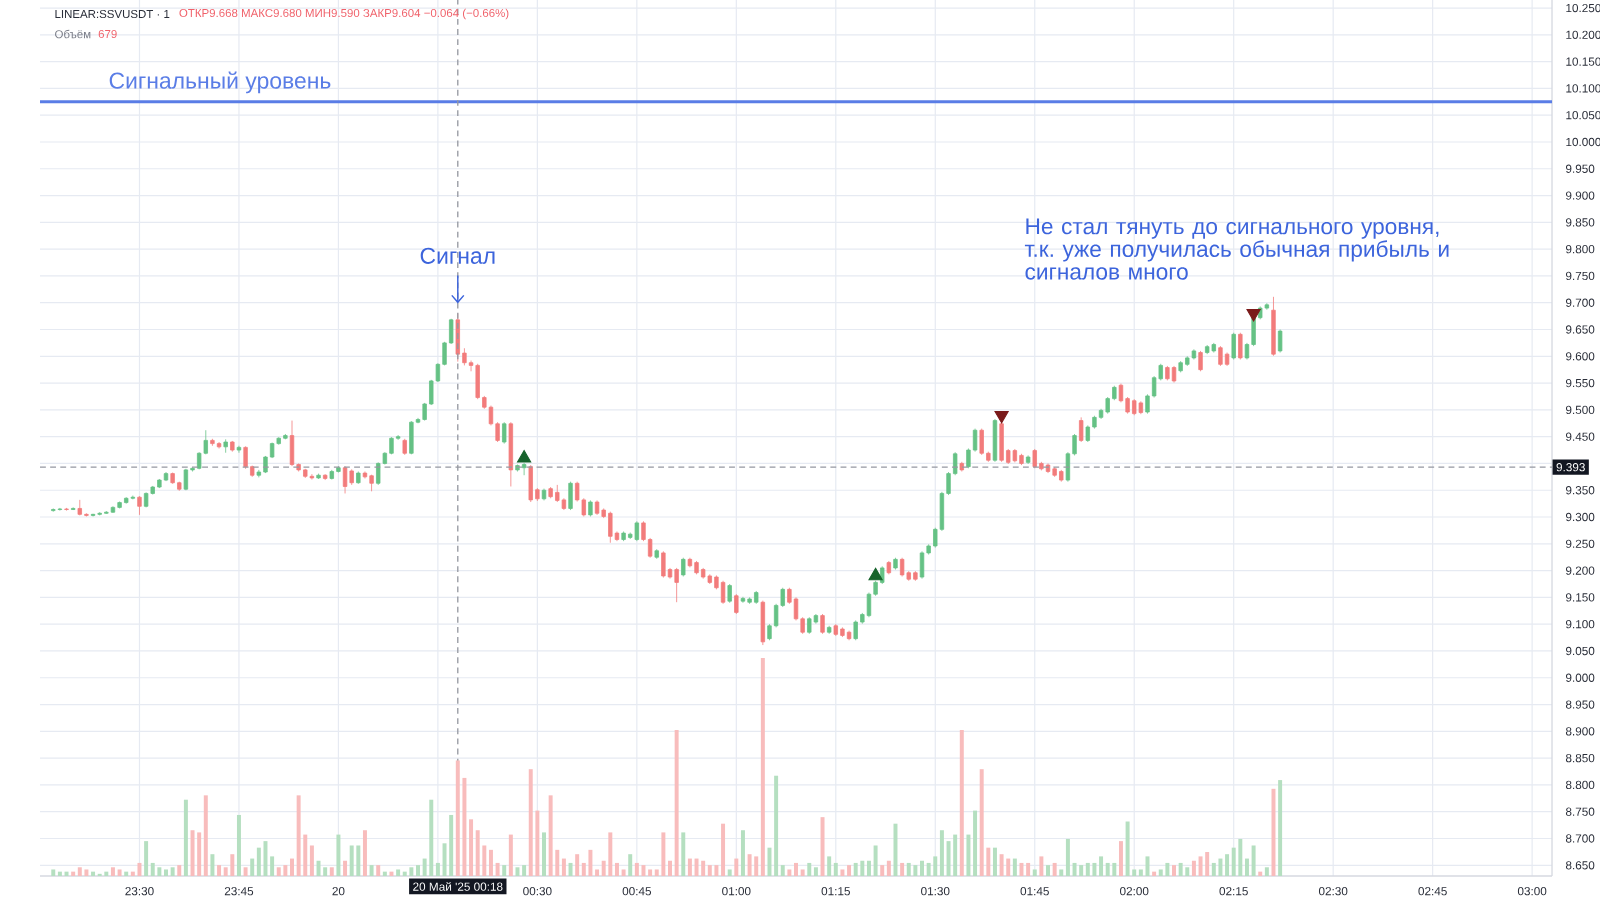  I want to click on ref-line-label: Сигнальный уровень, so click(220, 82).